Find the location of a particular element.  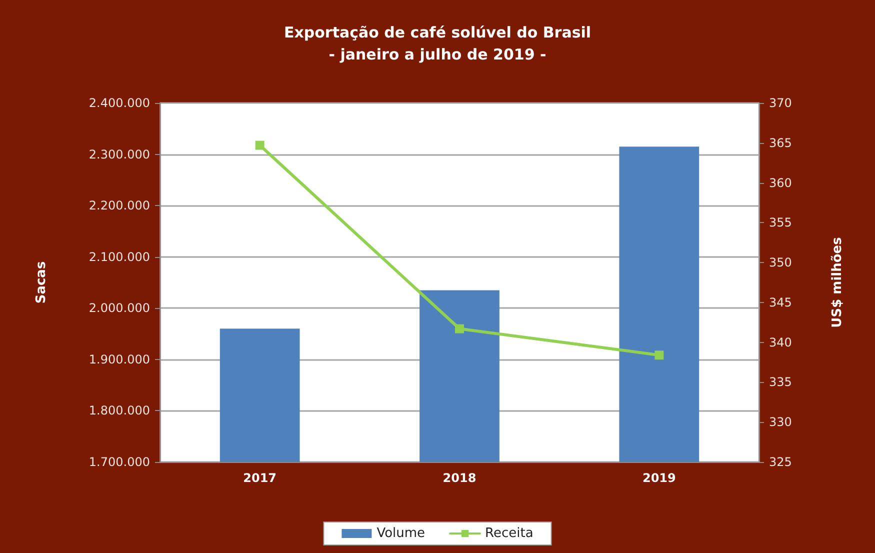

y2-tick-label: 345 is located at coordinates (780, 302).